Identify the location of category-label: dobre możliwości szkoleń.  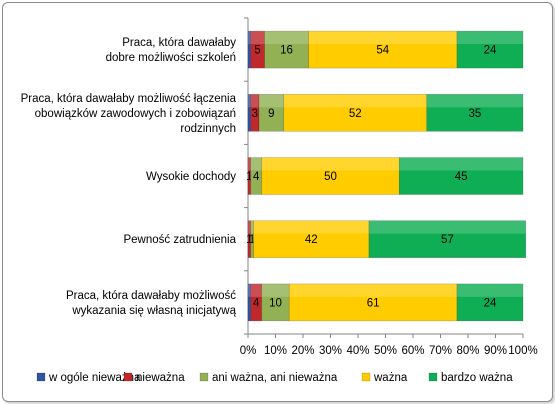
(171, 58).